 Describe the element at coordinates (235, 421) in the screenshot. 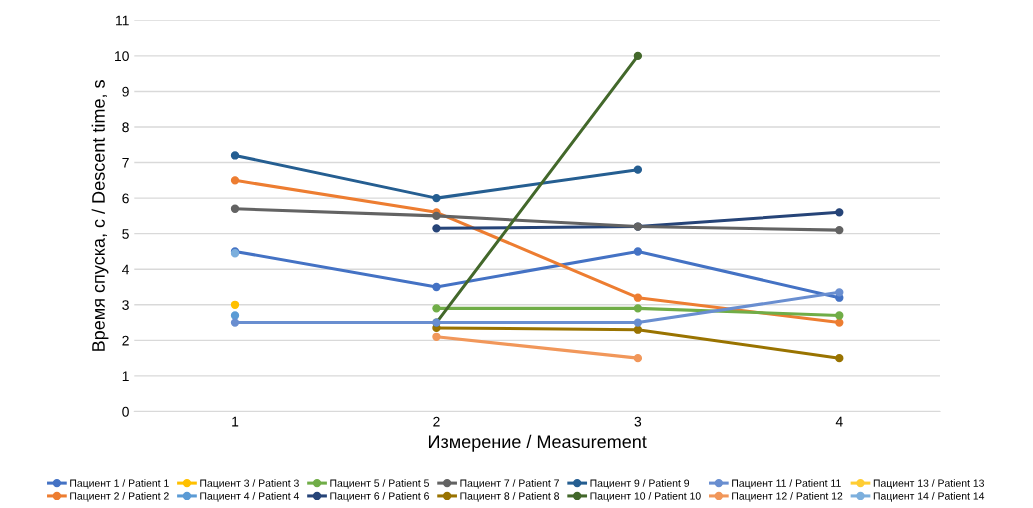

I see `x-tick-label: 1` at that location.